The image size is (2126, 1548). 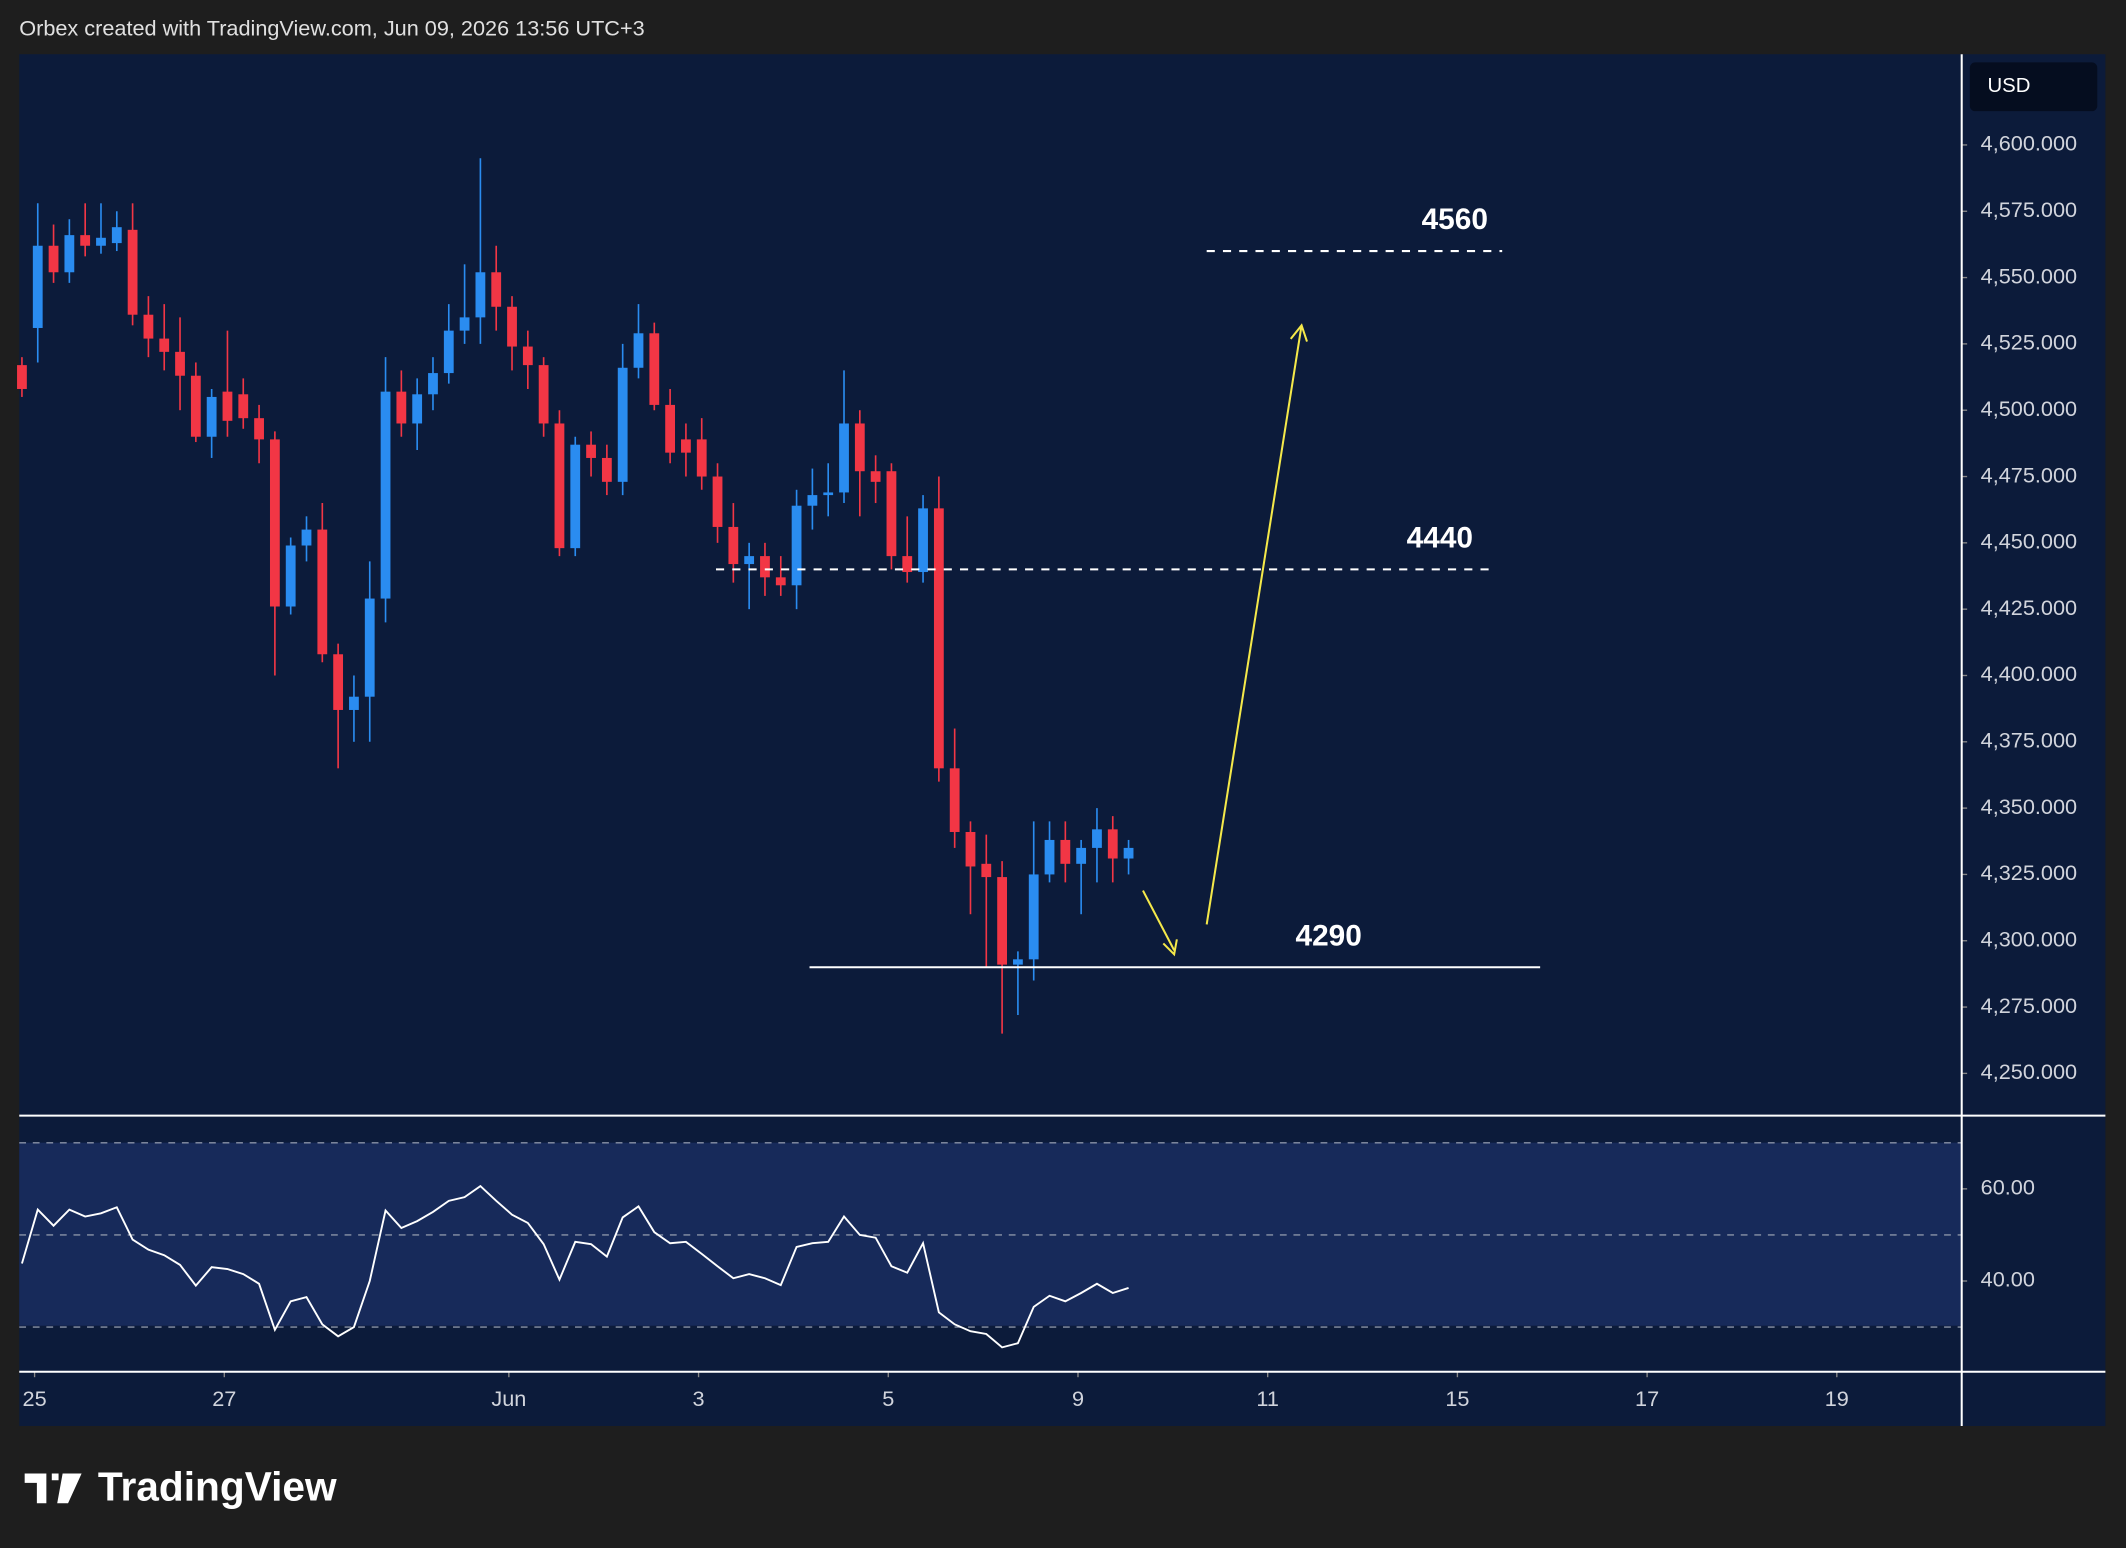 What do you see at coordinates (2008, 1279) in the screenshot?
I see `y-tick-label: 40.00` at bounding box center [2008, 1279].